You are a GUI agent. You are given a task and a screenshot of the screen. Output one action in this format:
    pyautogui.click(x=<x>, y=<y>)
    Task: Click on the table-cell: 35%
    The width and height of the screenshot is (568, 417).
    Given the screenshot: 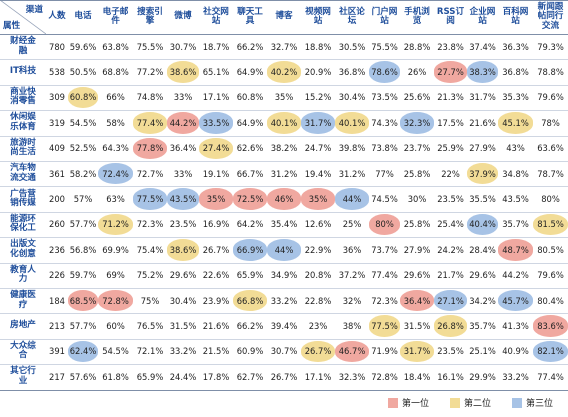 What is the action you would take?
    pyautogui.click(x=284, y=97)
    